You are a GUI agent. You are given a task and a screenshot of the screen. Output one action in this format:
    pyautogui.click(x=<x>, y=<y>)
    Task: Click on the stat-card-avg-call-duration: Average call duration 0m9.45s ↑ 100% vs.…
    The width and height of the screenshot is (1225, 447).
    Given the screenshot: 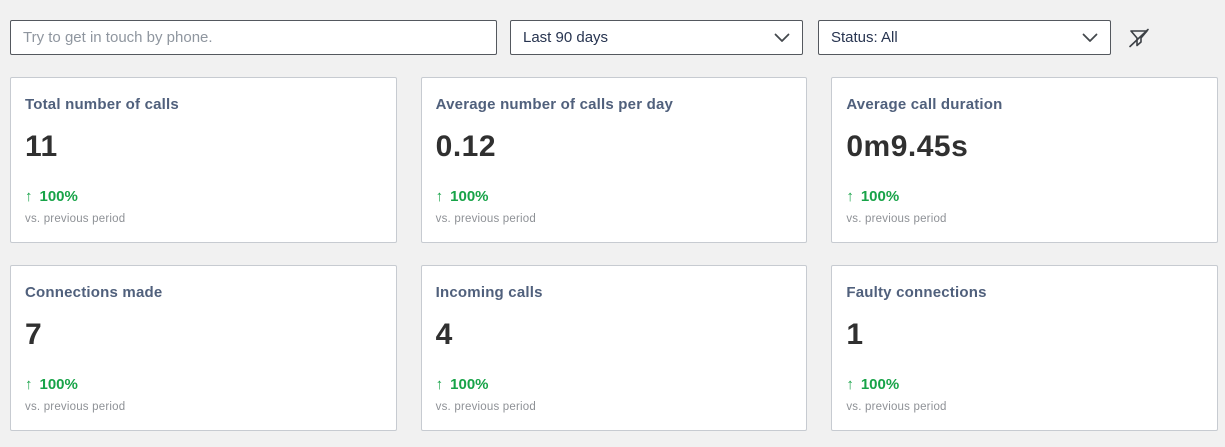 What is the action you would take?
    pyautogui.click(x=1024, y=160)
    